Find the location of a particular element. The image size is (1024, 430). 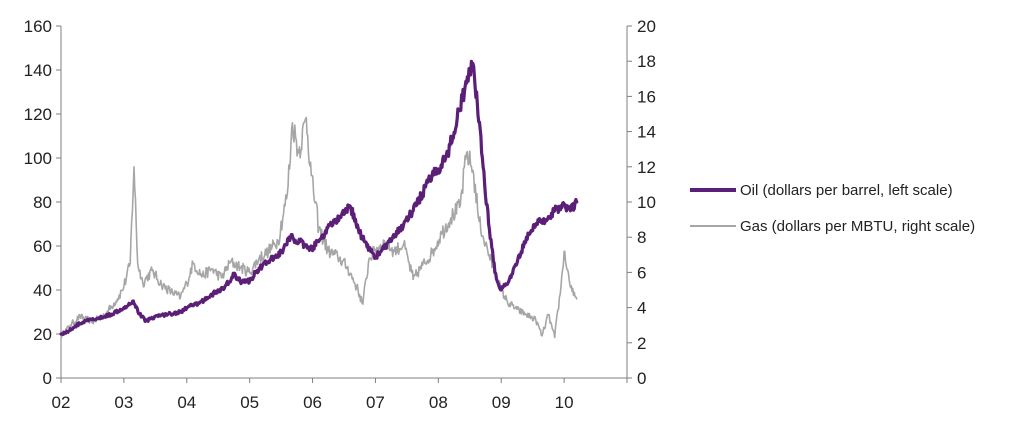

right-tick-label: 2 is located at coordinates (641, 343).